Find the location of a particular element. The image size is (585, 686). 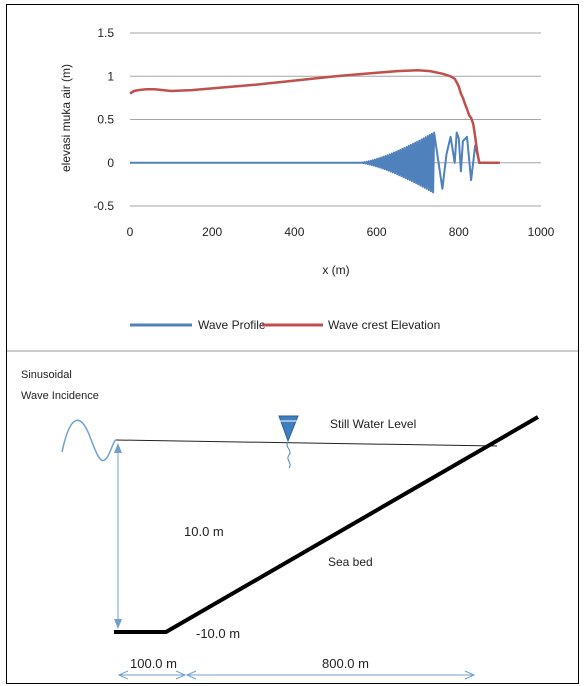

still-water-label: Still Water Level is located at coordinates (373, 424).